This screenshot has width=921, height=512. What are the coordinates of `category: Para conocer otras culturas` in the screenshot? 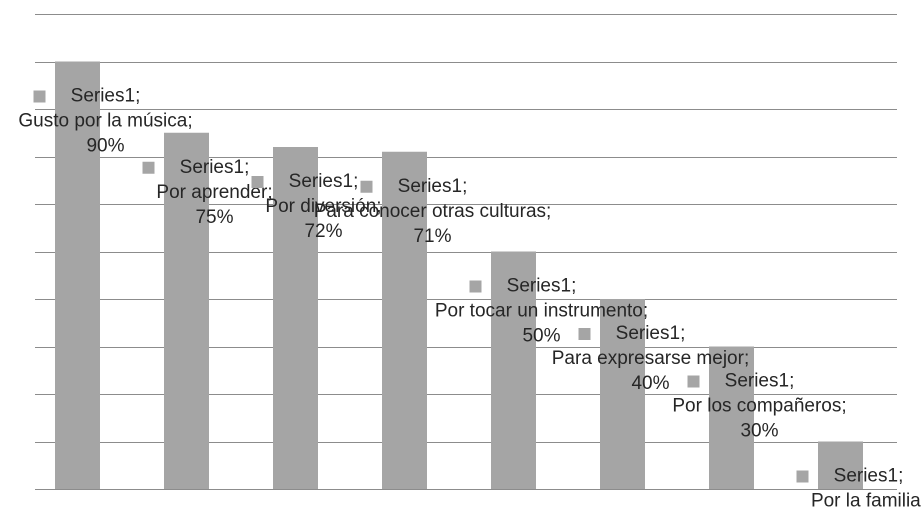 It's located at (430, 211).